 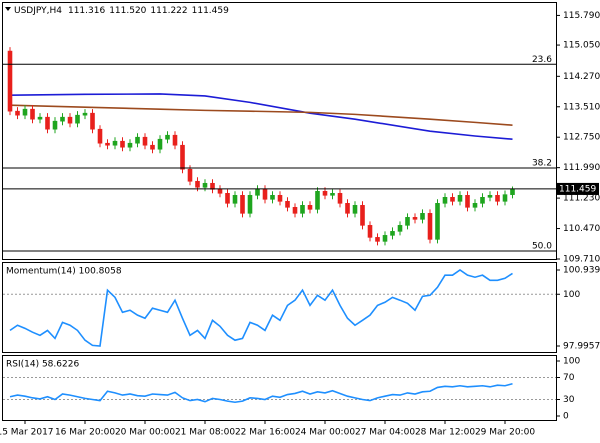 What do you see at coordinates (64, 272) in the screenshot?
I see `momentum-title: Momentum(14) 100.8058` at bounding box center [64, 272].